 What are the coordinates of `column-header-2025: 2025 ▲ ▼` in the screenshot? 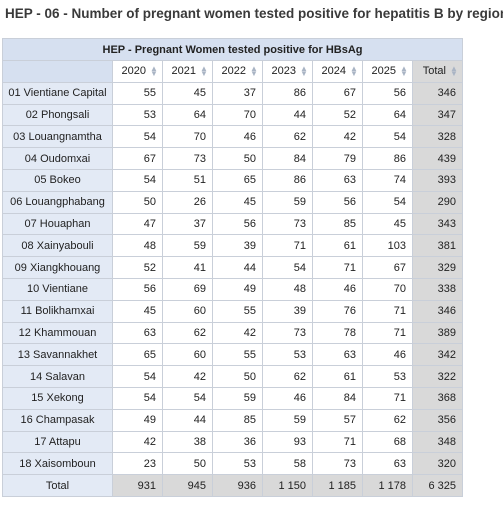 It's located at (387, 71).